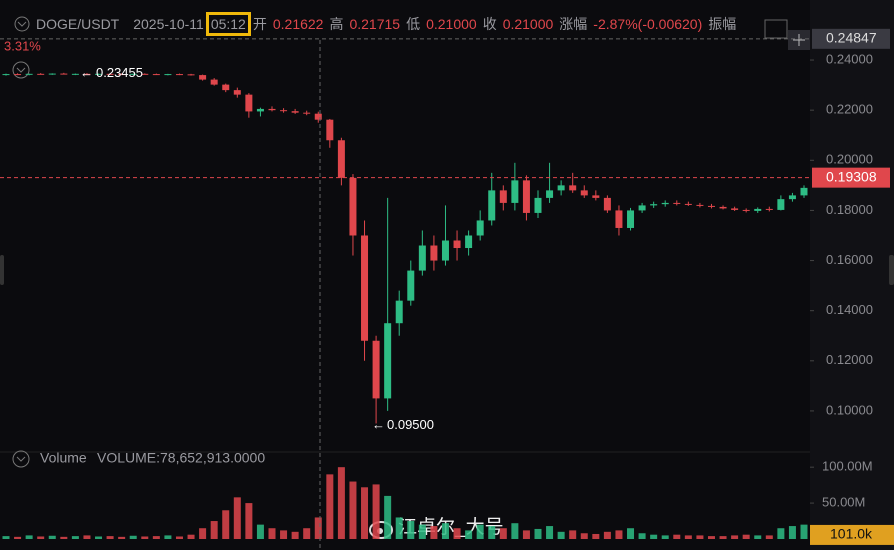 The width and height of the screenshot is (894, 550). Describe the element at coordinates (849, 209) in the screenshot. I see `y-tick-label: 0.18000` at that location.